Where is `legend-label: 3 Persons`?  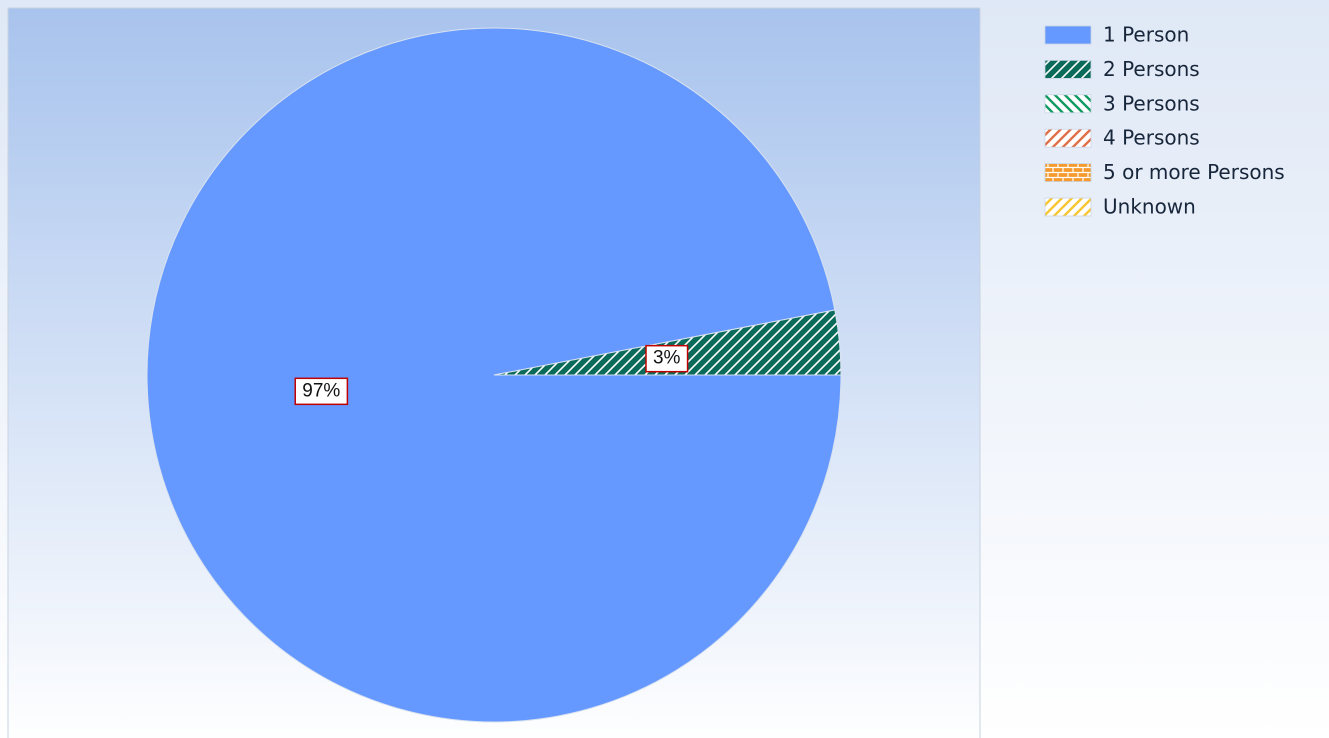
legend-label: 3 Persons is located at coordinates (1151, 103).